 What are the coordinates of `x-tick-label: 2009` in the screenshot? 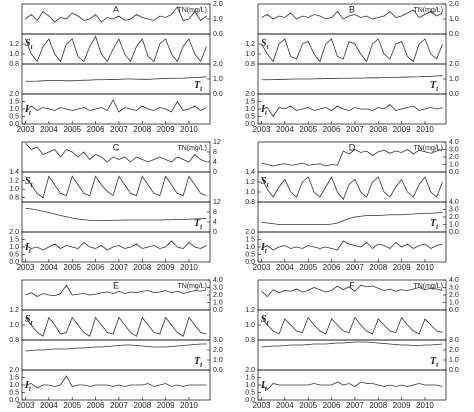 It's located at (166, 129).